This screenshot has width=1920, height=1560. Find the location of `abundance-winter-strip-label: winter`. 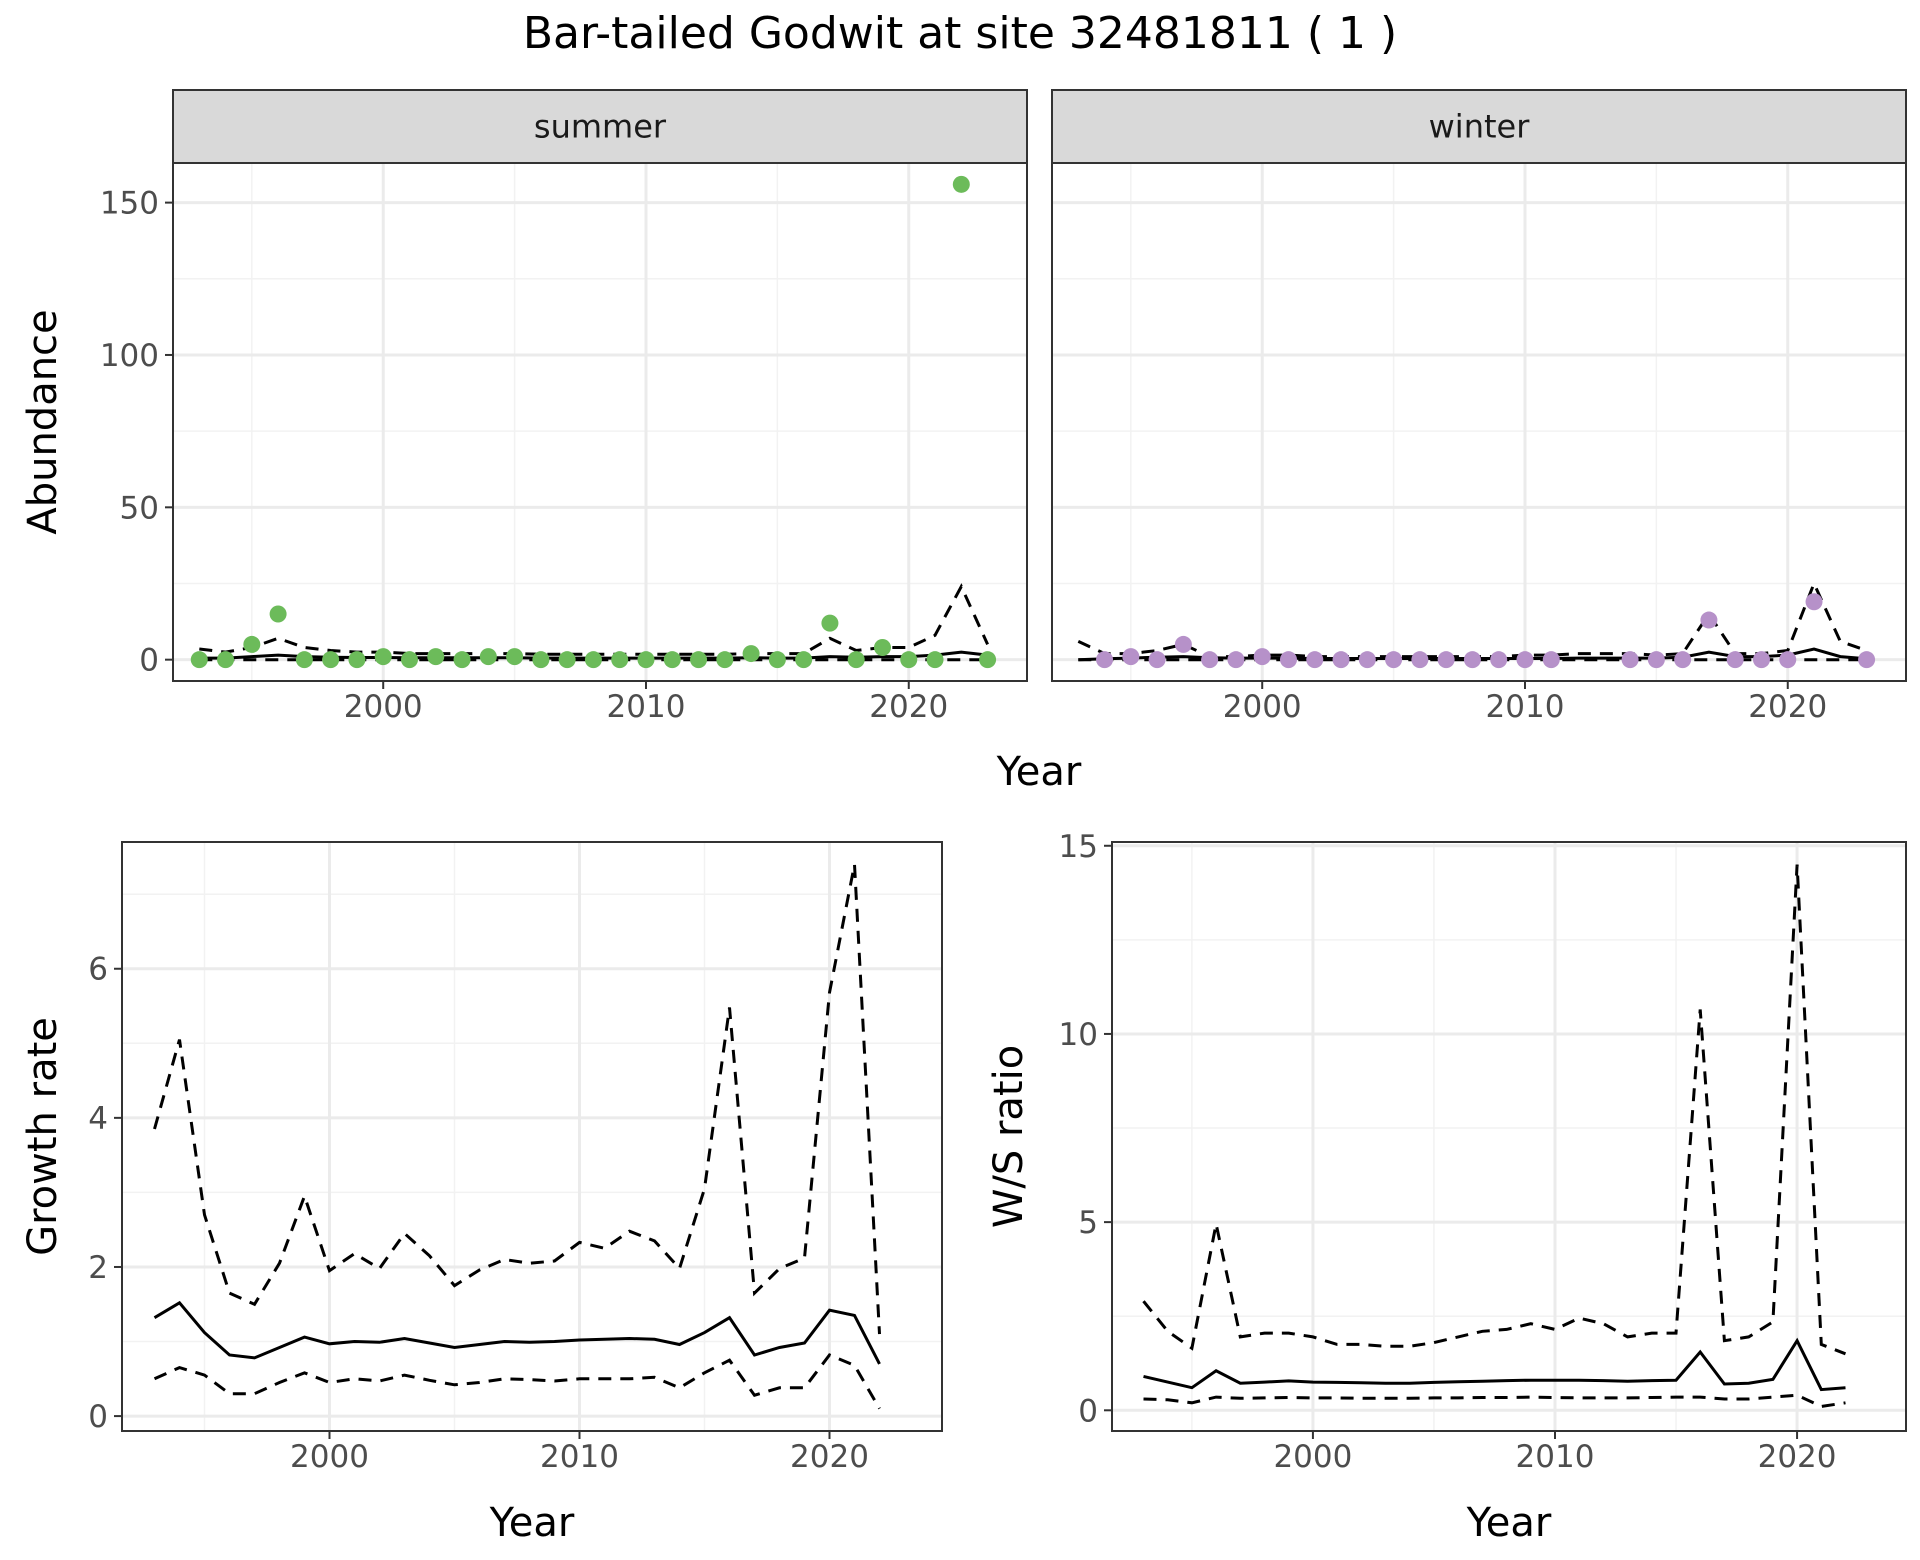

abundance-winter-strip-label: winter is located at coordinates (1480, 127).